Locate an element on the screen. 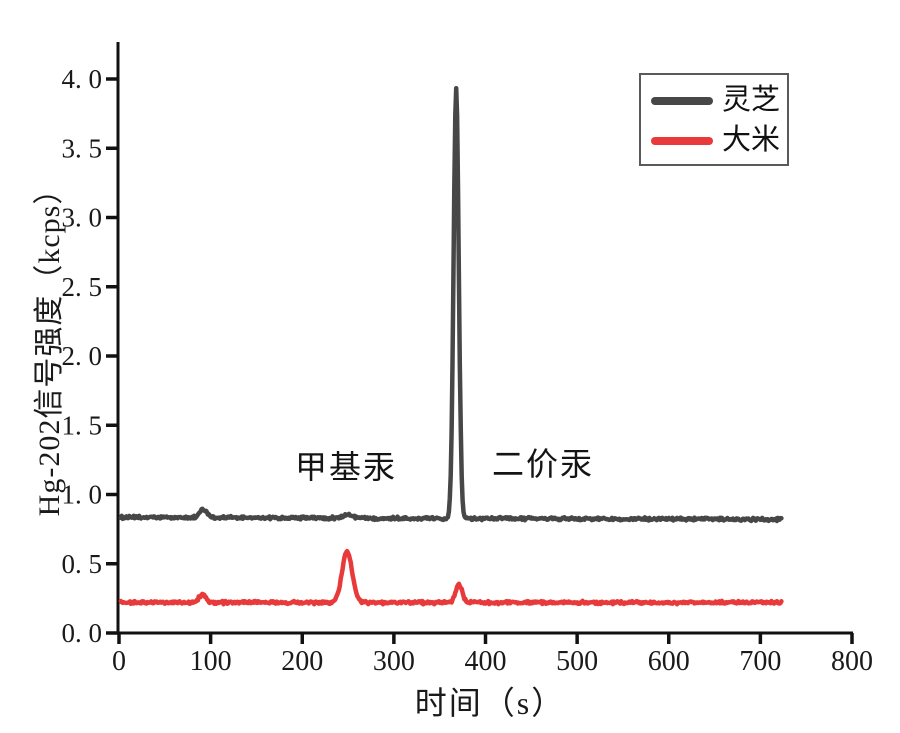  x-axis-title: 时间（s） is located at coordinates (490, 703).